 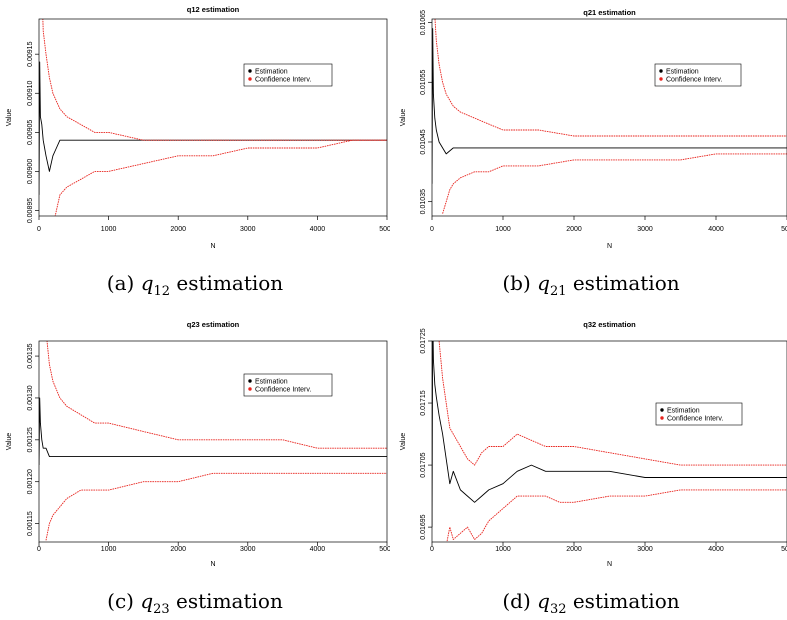 I want to click on y-tick-label: 0.00125, so click(x=30, y=439).